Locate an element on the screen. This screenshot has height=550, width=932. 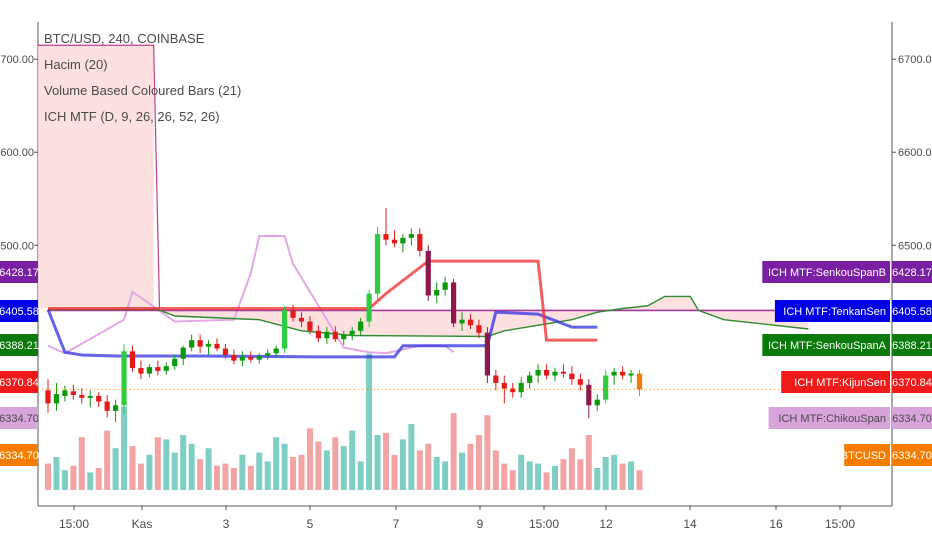
right-price-tag-label: 6428.17 is located at coordinates (912, 273).